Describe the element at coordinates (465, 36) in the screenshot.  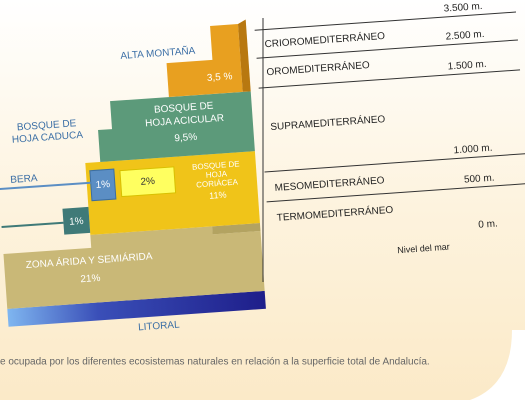
I see `altitude: 2.500 m.` at that location.